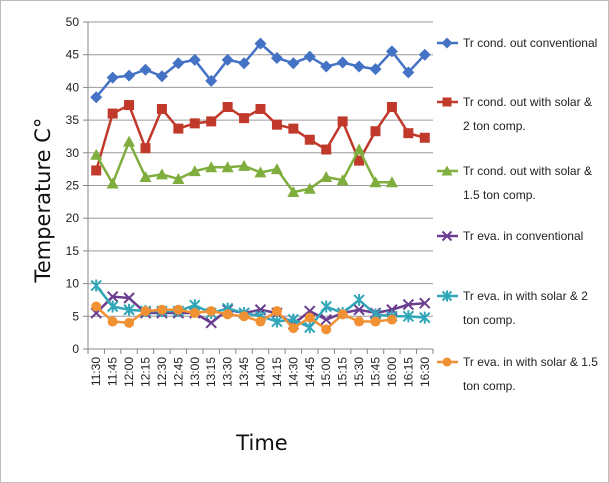  Describe the element at coordinates (523, 236) in the screenshot. I see `legend-label: Tr eva. in conventional` at that location.